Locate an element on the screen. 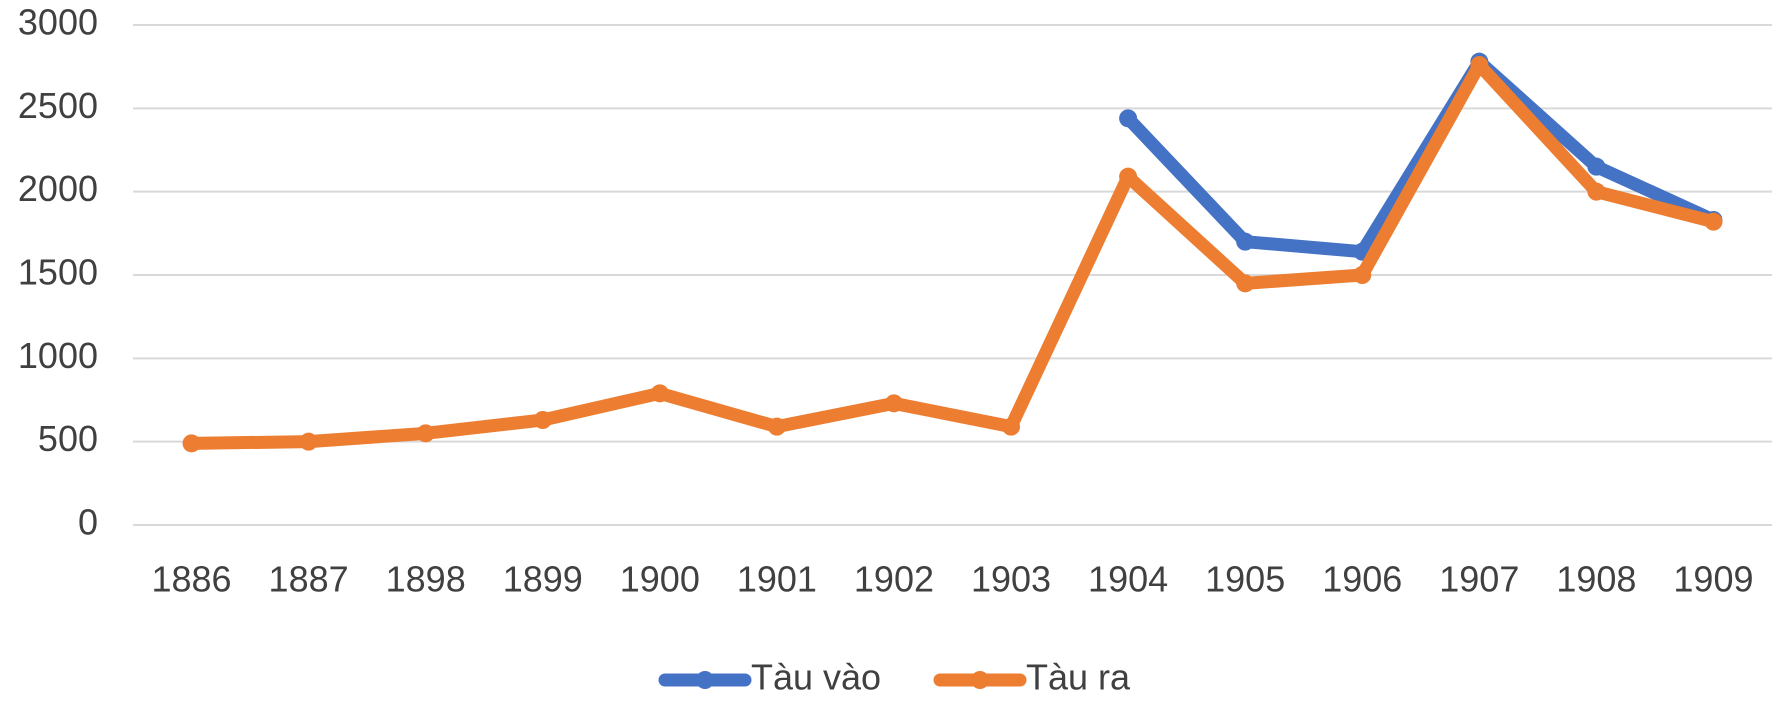  x-tick-label: 1886 is located at coordinates (191, 579).